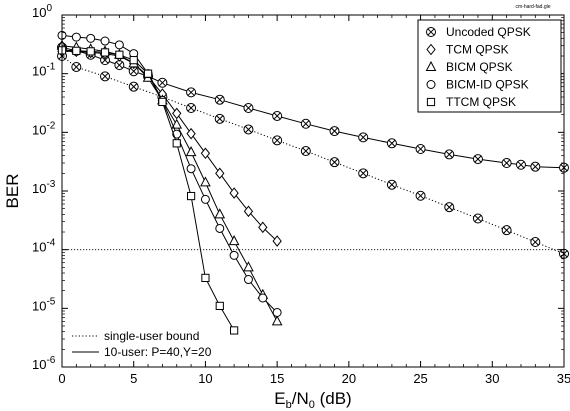  I want to click on y-tick-label: 10⁻⁵, so click(44, 304).